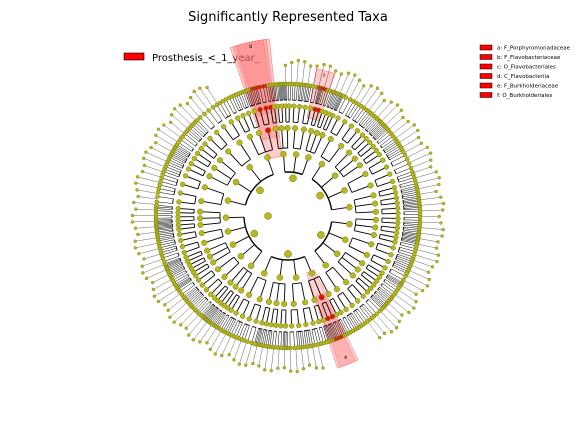 The image size is (576, 432). I want to click on figure-title: Significantly Represented Taxa, so click(288, 17).